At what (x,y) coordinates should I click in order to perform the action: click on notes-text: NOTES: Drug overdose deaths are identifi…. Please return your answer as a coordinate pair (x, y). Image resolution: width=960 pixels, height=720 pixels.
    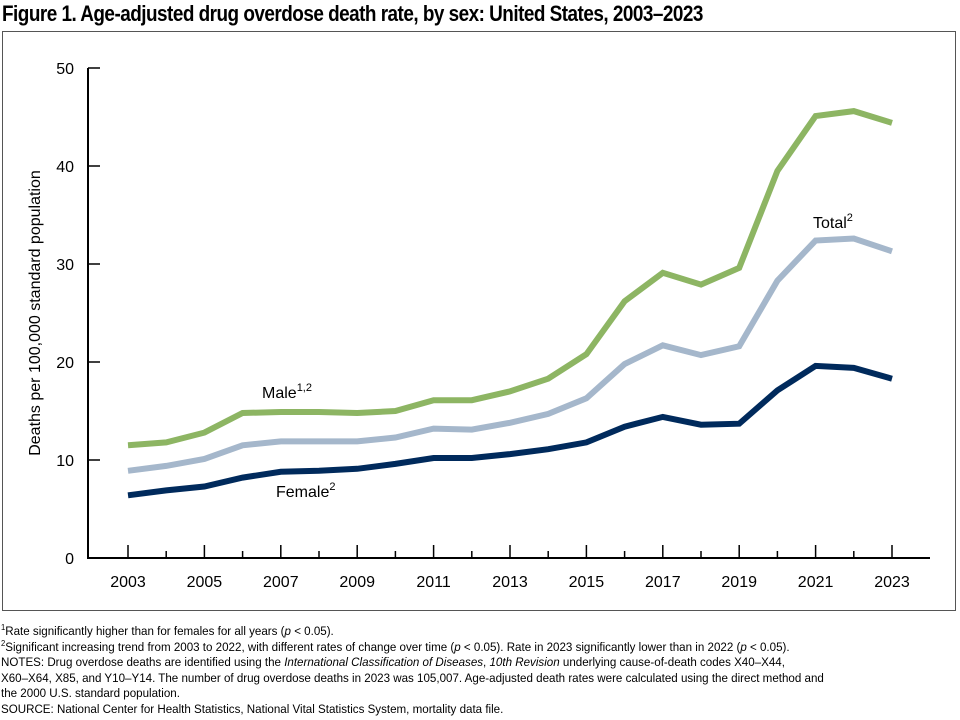
    Looking at the image, I should click on (143, 662).